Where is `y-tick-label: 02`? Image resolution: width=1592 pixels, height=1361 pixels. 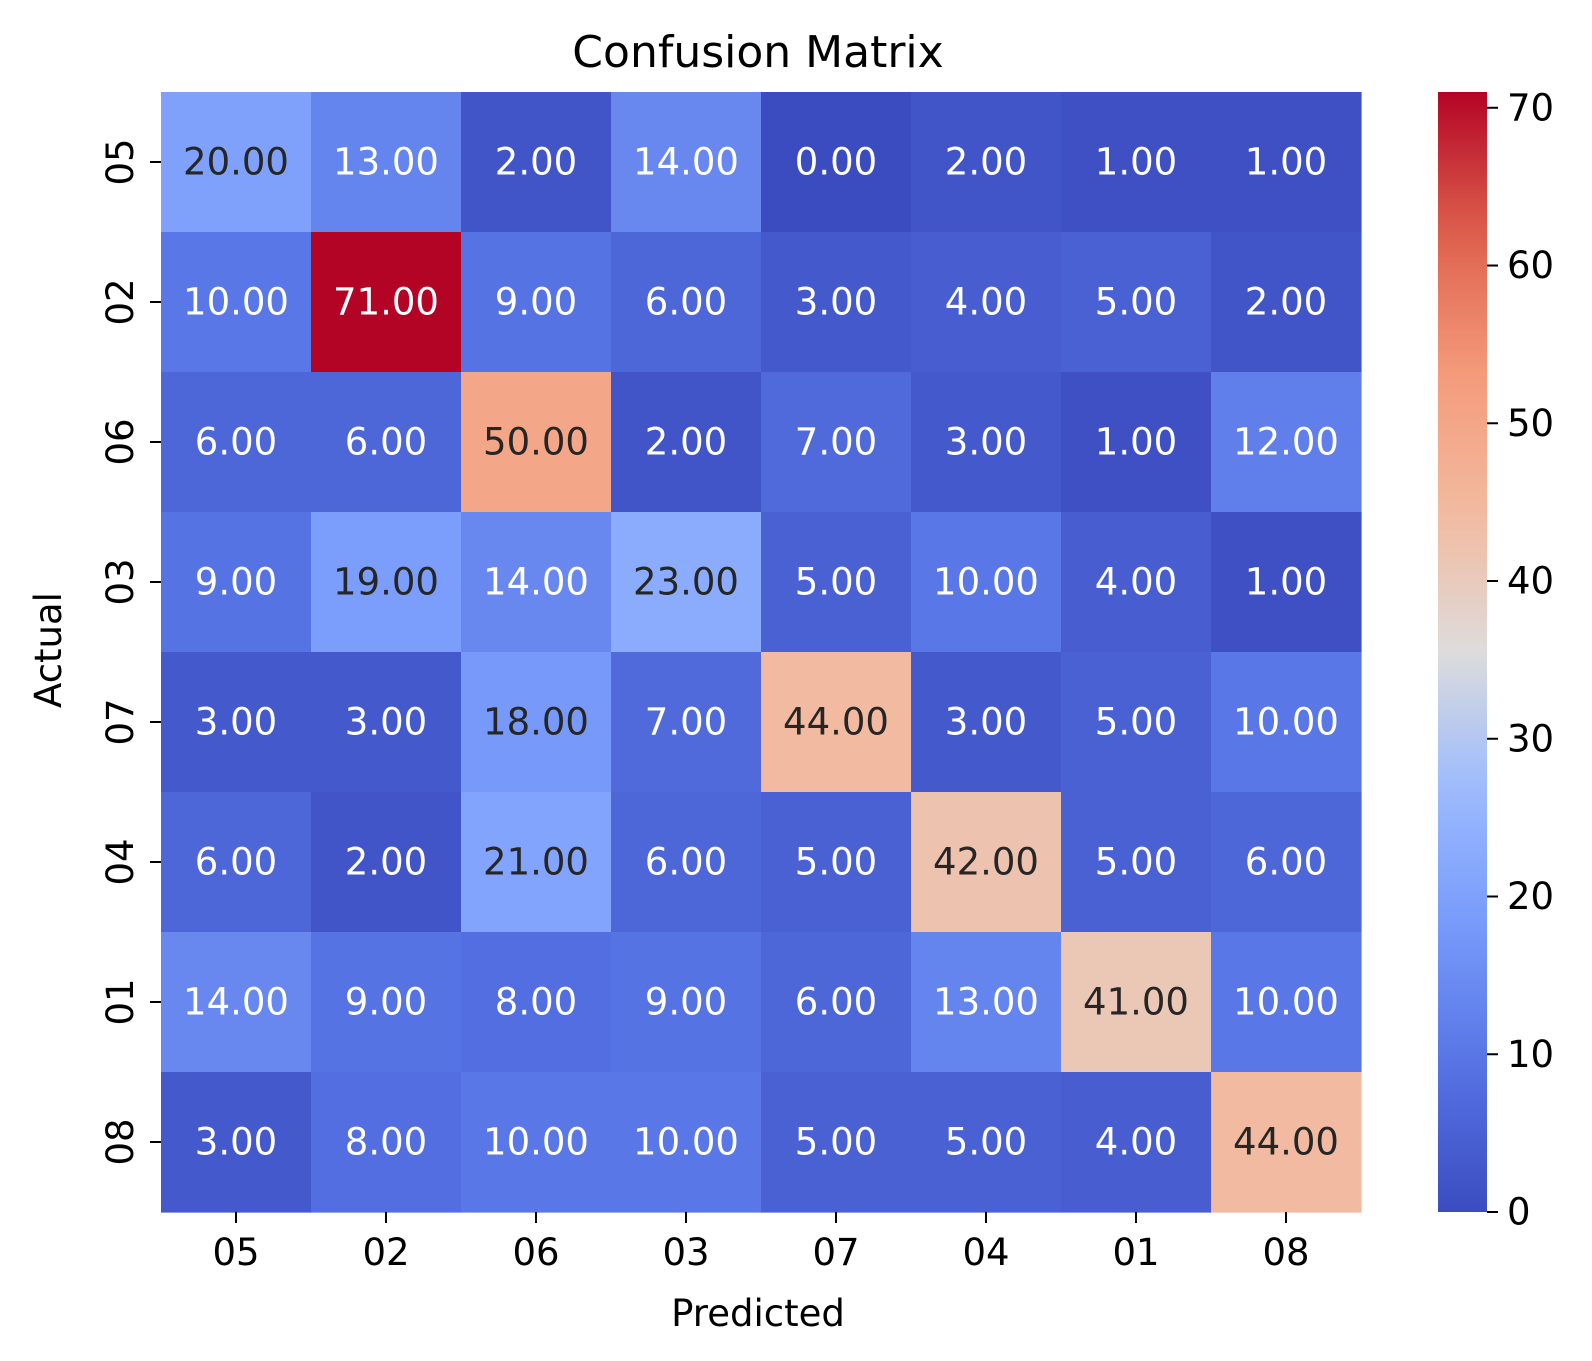 y-tick-label: 02 is located at coordinates (120, 301).